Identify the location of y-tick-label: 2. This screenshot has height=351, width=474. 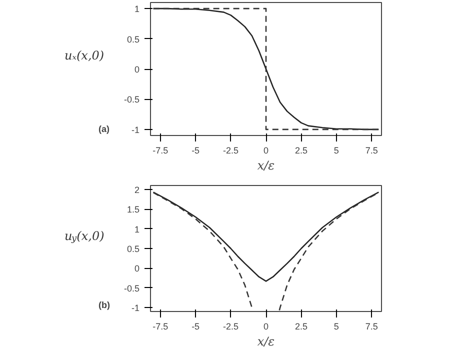
(137, 189).